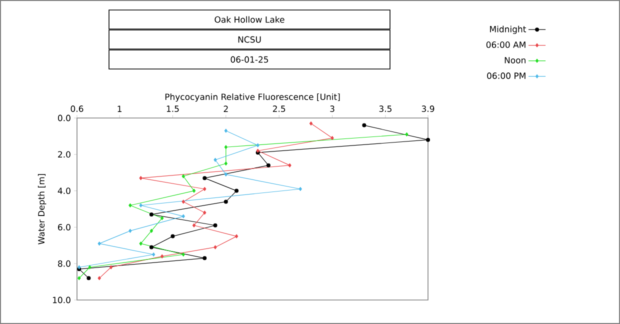 This screenshot has width=620, height=324. Describe the element at coordinates (172, 109) in the screenshot. I see `x-tick-label: 1.5` at that location.